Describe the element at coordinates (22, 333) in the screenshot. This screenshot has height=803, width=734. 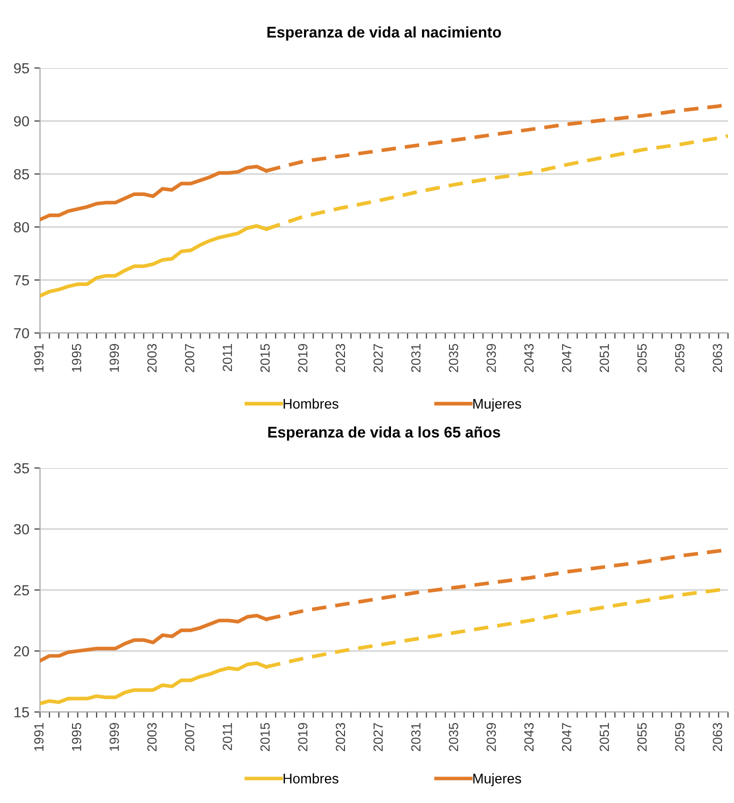
I see `y-tick-label: 70` at that location.